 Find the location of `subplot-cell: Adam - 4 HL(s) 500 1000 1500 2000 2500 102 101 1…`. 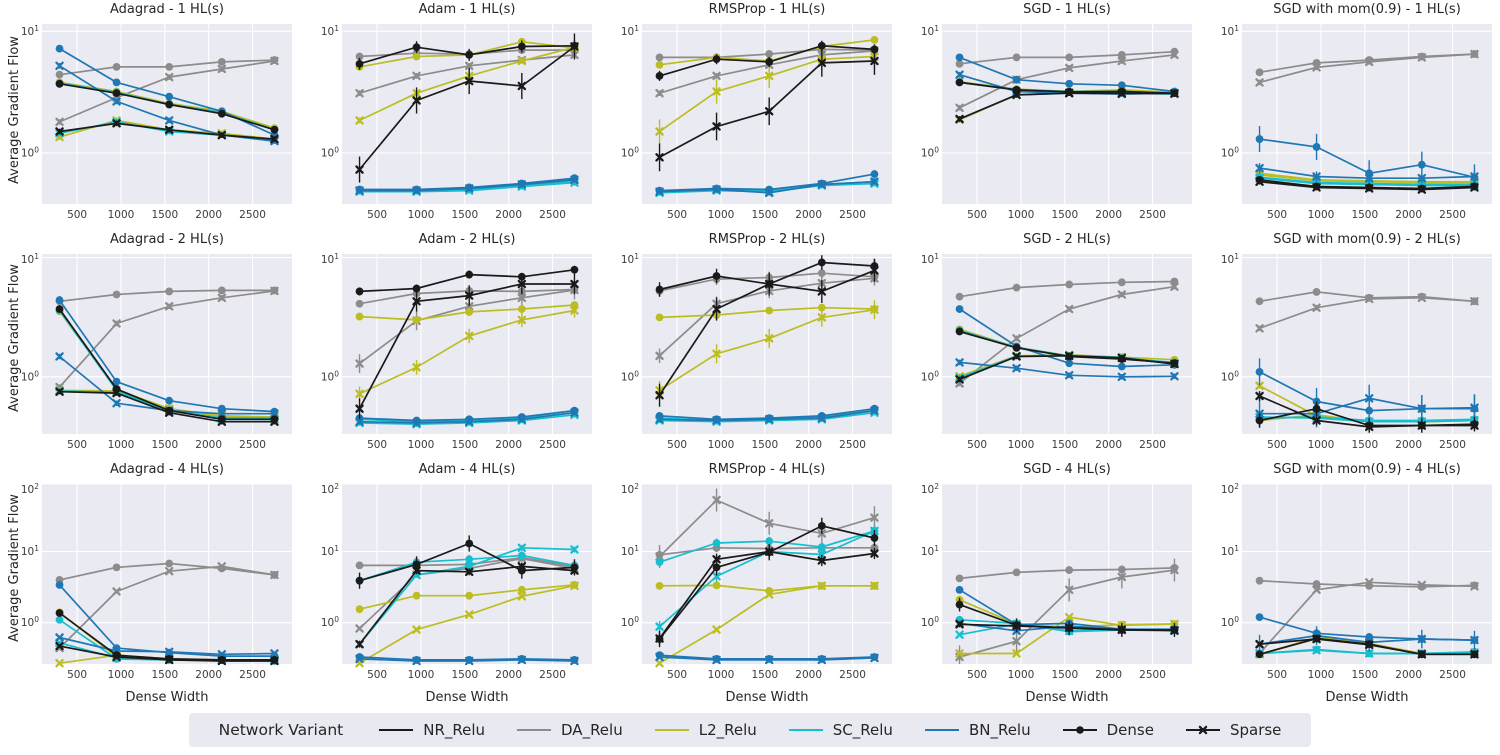

subplot-cell: Adam - 4 HL(s) 500 1000 1500 2000 2500 102 101 1… is located at coordinates (450, 583).